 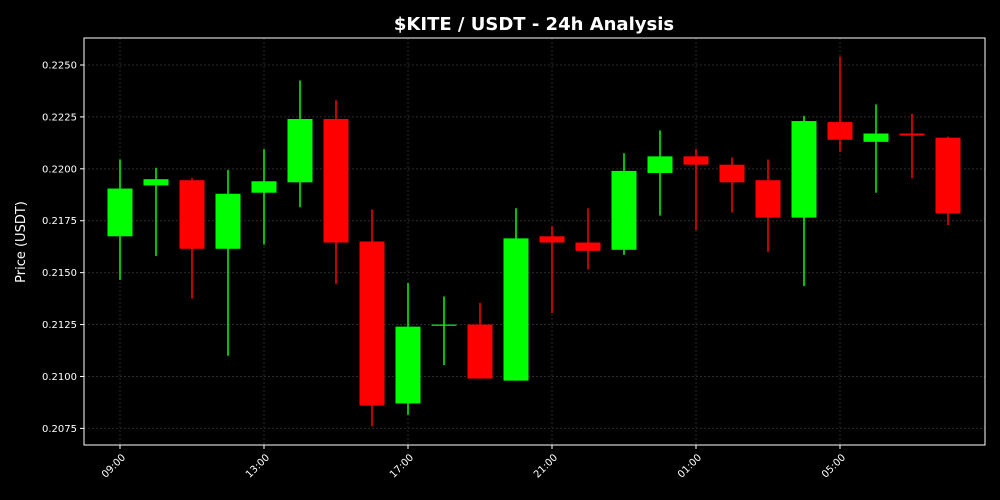 I want to click on chart-title: $KITE / USDT - 24h Analysis, so click(x=534, y=24).